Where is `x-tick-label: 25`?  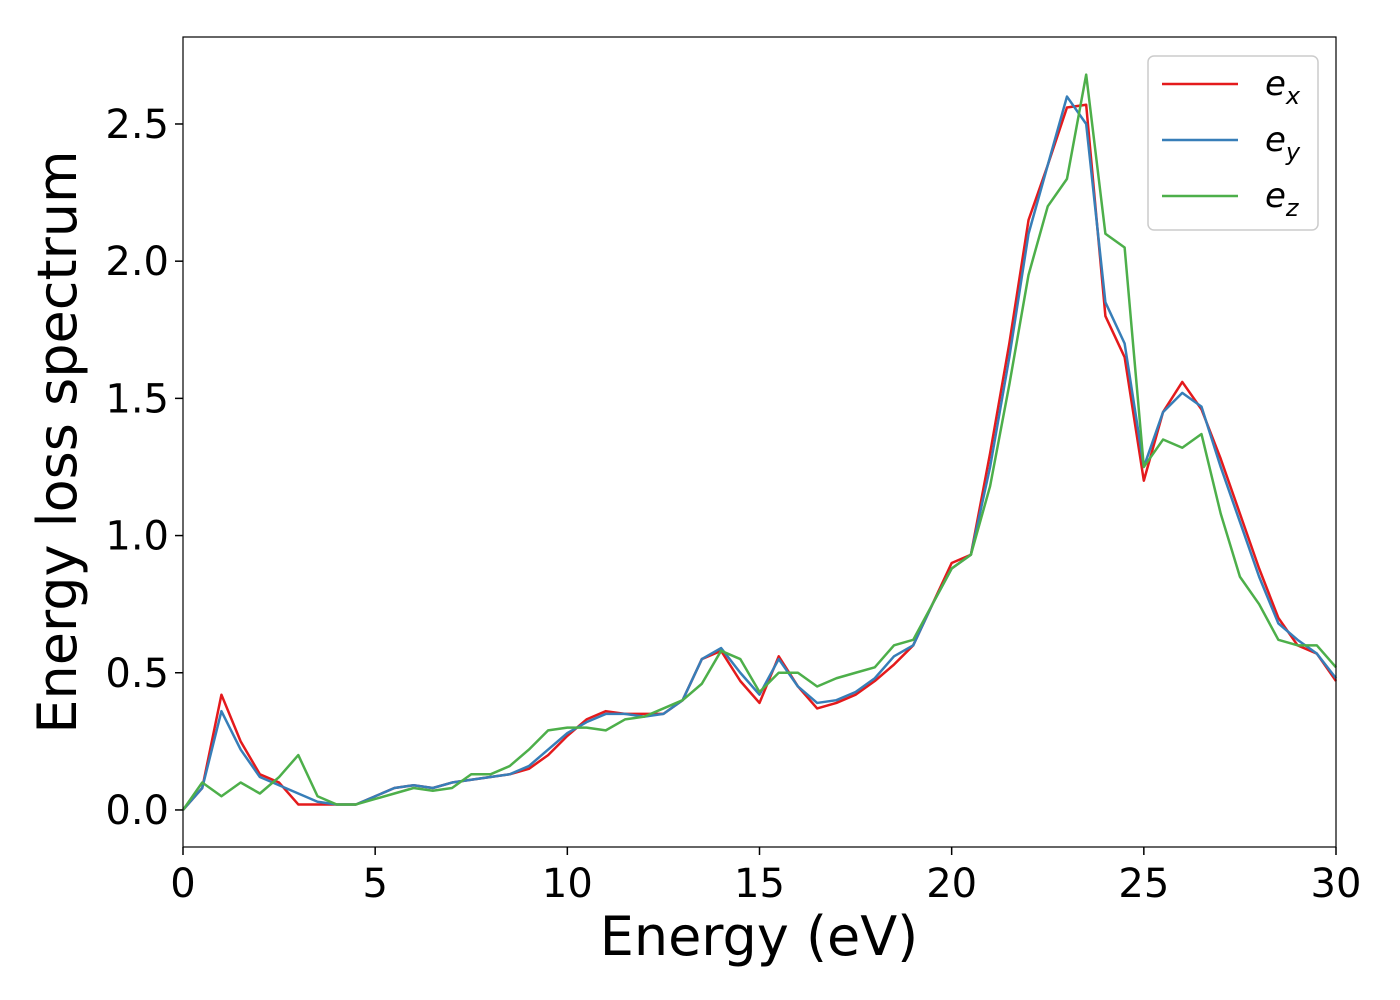 x-tick-label: 25 is located at coordinates (1143, 884).